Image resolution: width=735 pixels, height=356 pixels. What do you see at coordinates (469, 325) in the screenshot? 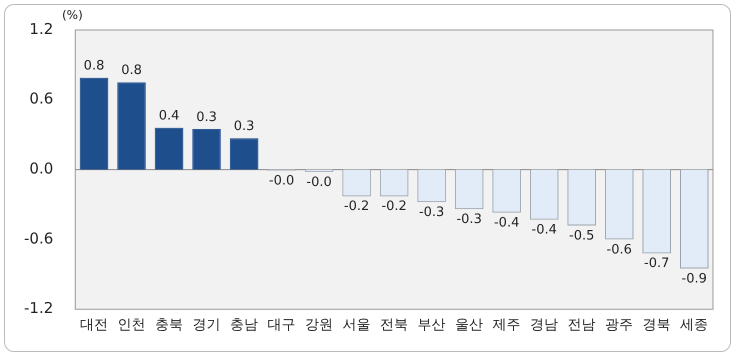
I see `x-tick-label: 울산` at bounding box center [469, 325].